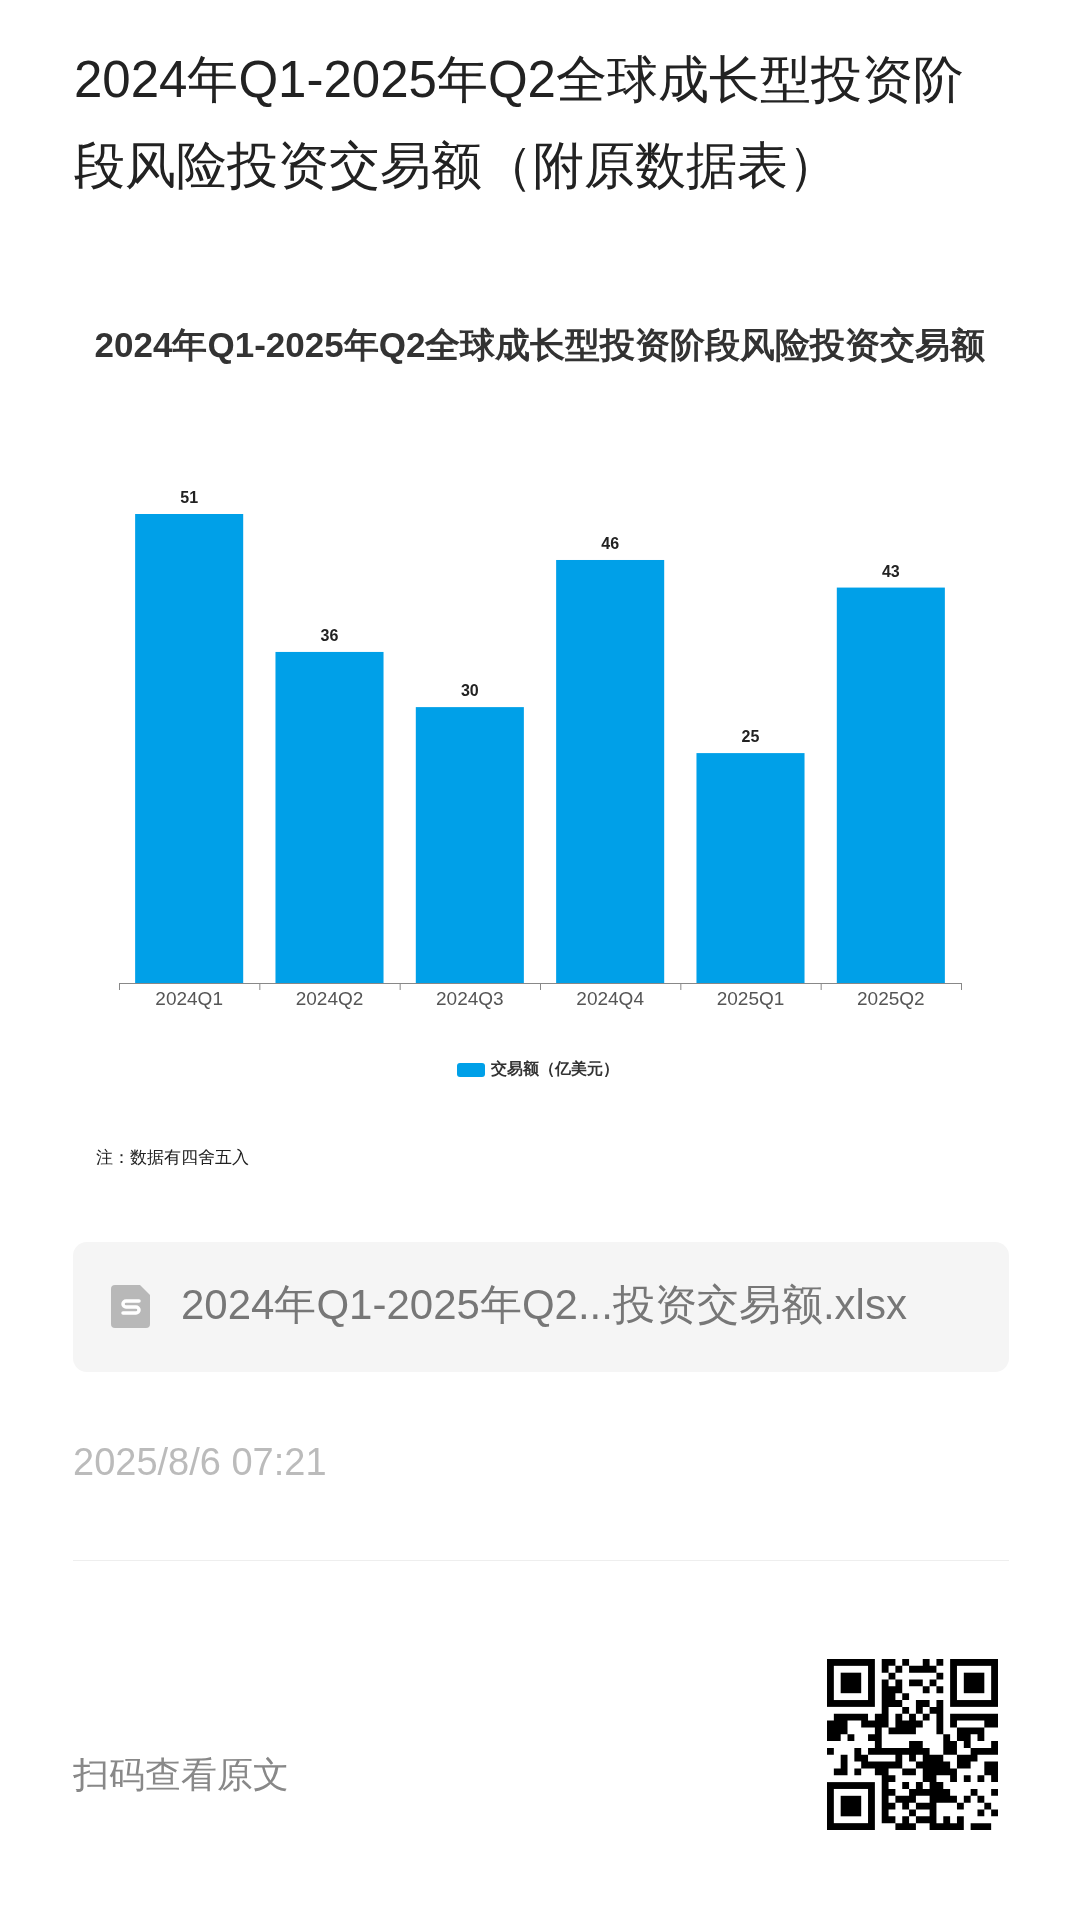 The width and height of the screenshot is (1080, 1928). Describe the element at coordinates (890, 571) in the screenshot. I see `data-label: 43` at that location.